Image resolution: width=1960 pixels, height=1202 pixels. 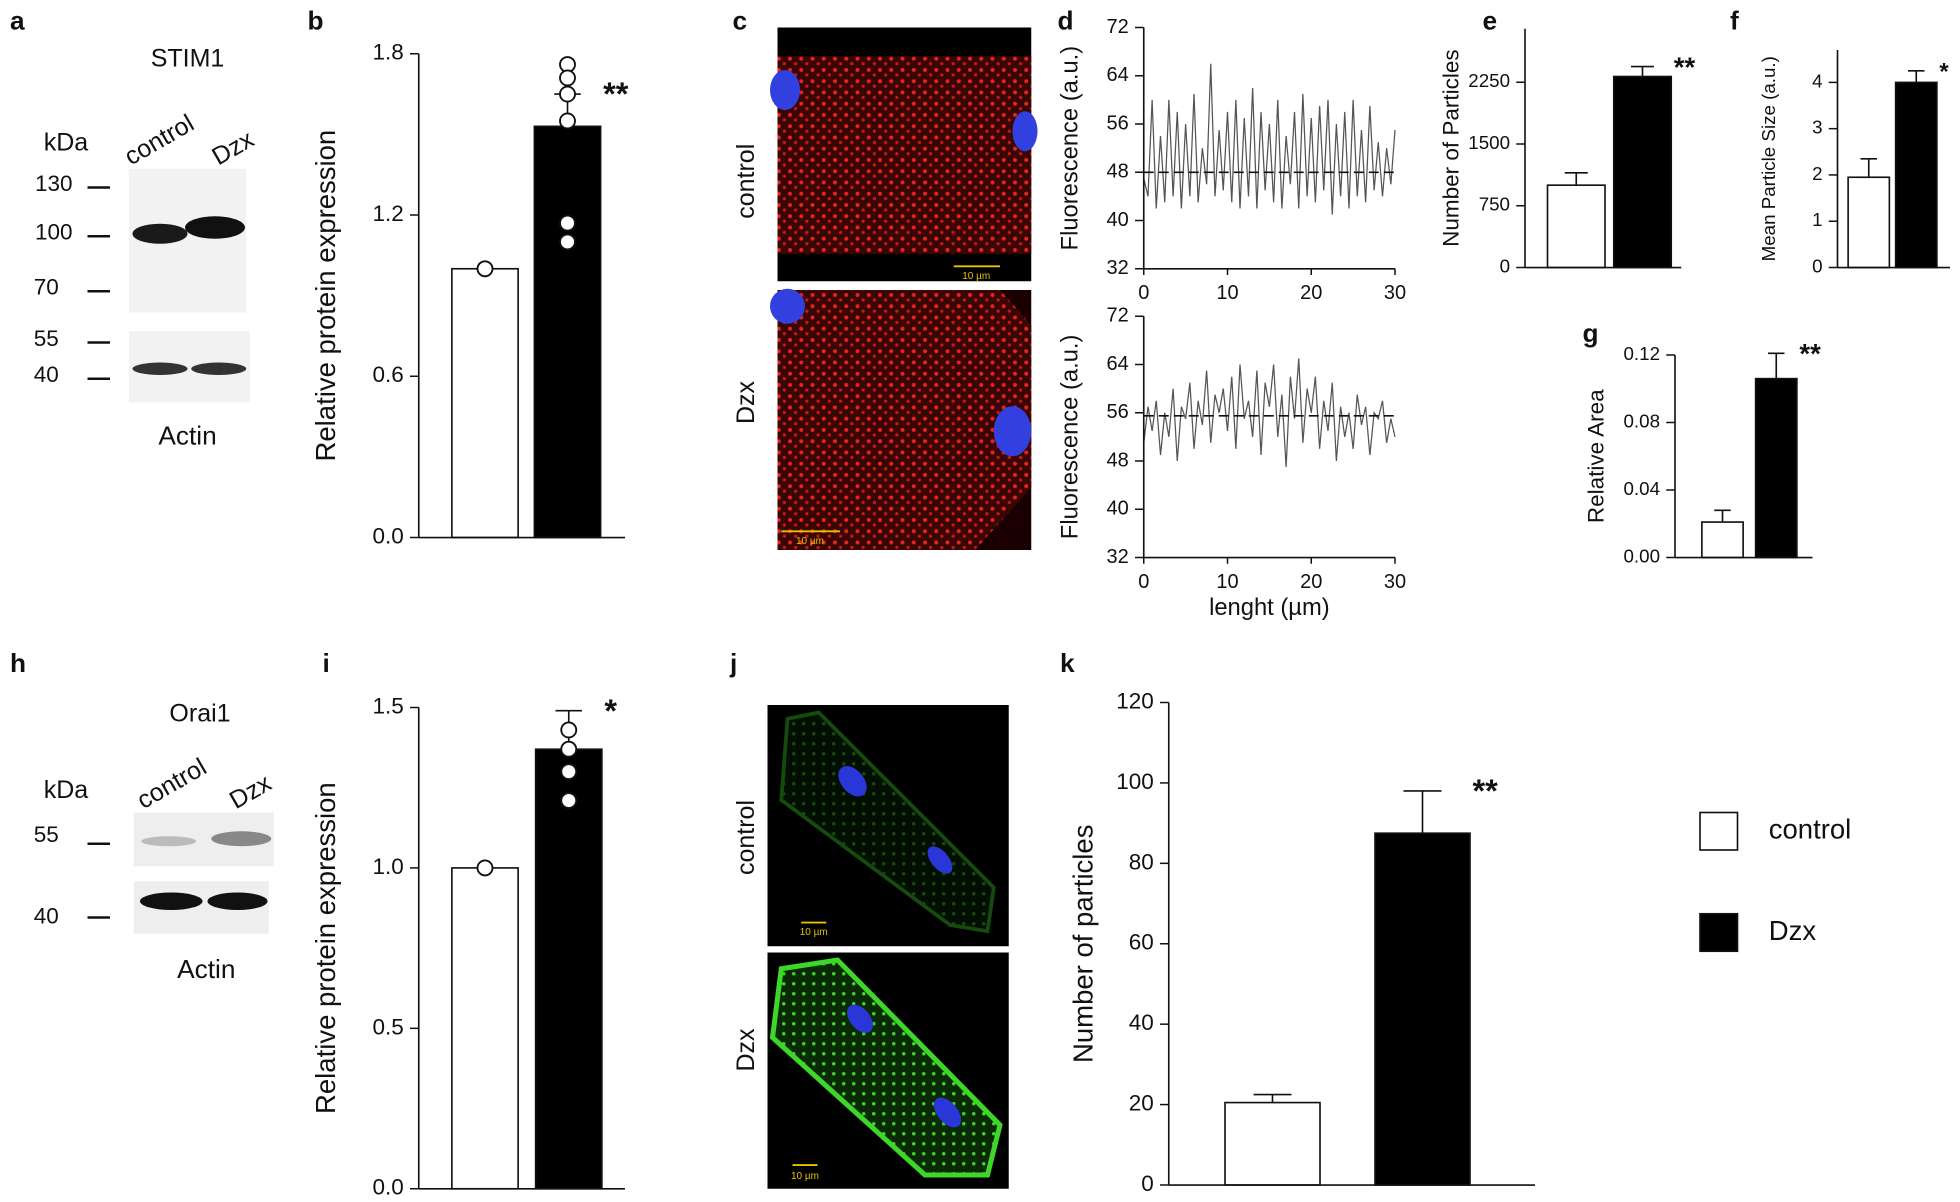 What do you see at coordinates (1269, 607) in the screenshot?
I see `x-axis-label: lenght (µm)` at bounding box center [1269, 607].